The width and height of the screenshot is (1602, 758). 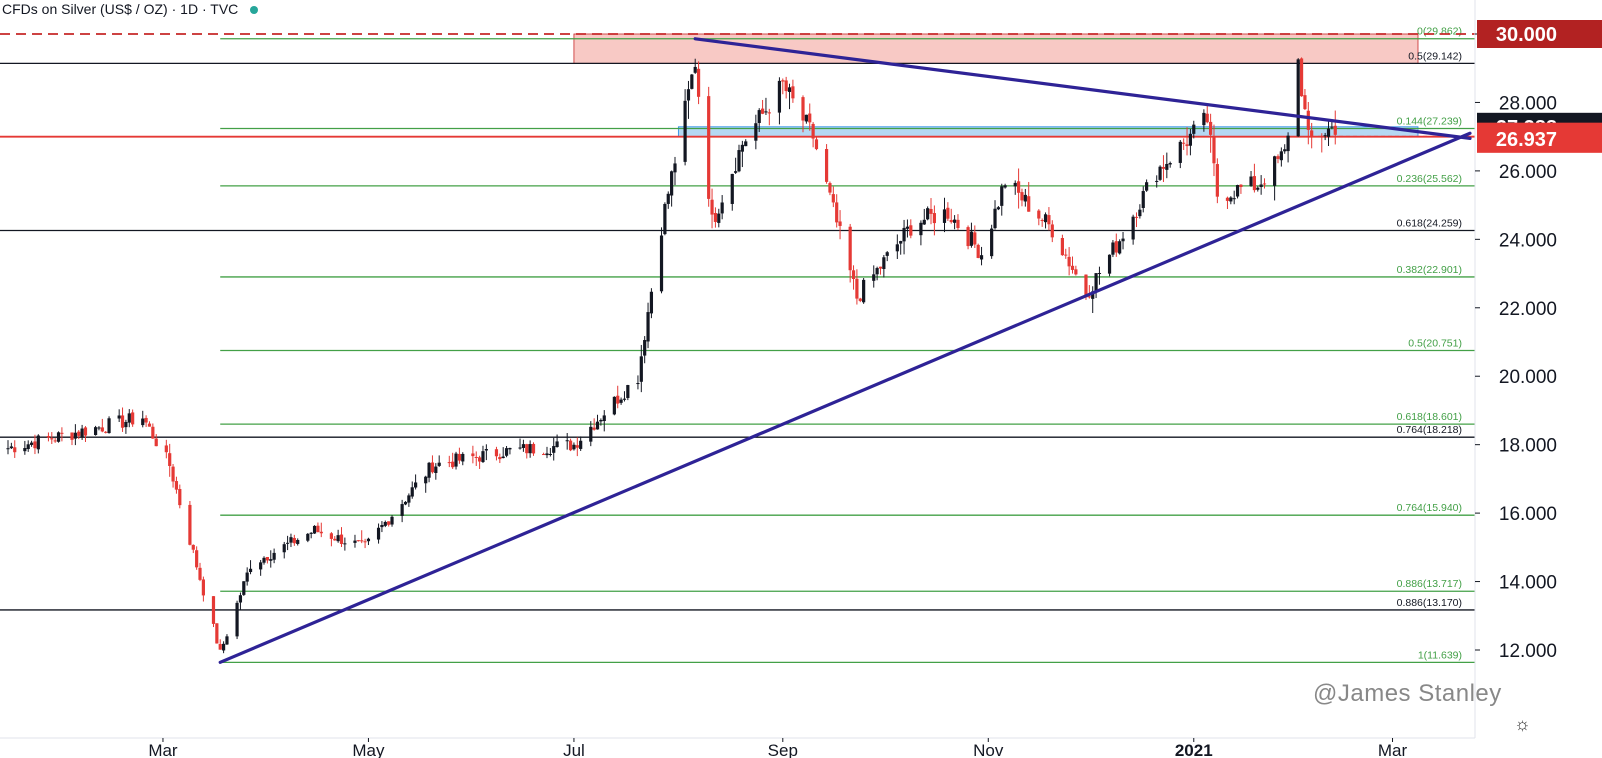 I want to click on y-tick-label: 22.000, so click(x=1528, y=309).